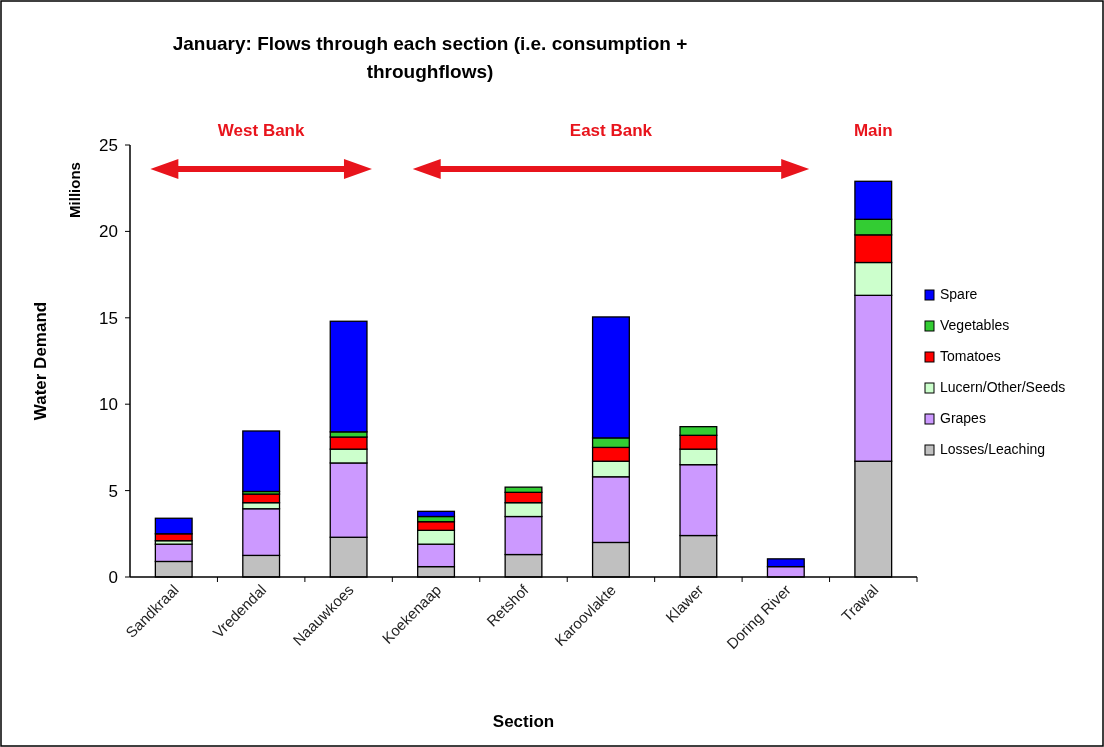 The width and height of the screenshot is (1104, 747). Describe the element at coordinates (993, 449) in the screenshot. I see `legend-label: Losses/Leaching` at that location.